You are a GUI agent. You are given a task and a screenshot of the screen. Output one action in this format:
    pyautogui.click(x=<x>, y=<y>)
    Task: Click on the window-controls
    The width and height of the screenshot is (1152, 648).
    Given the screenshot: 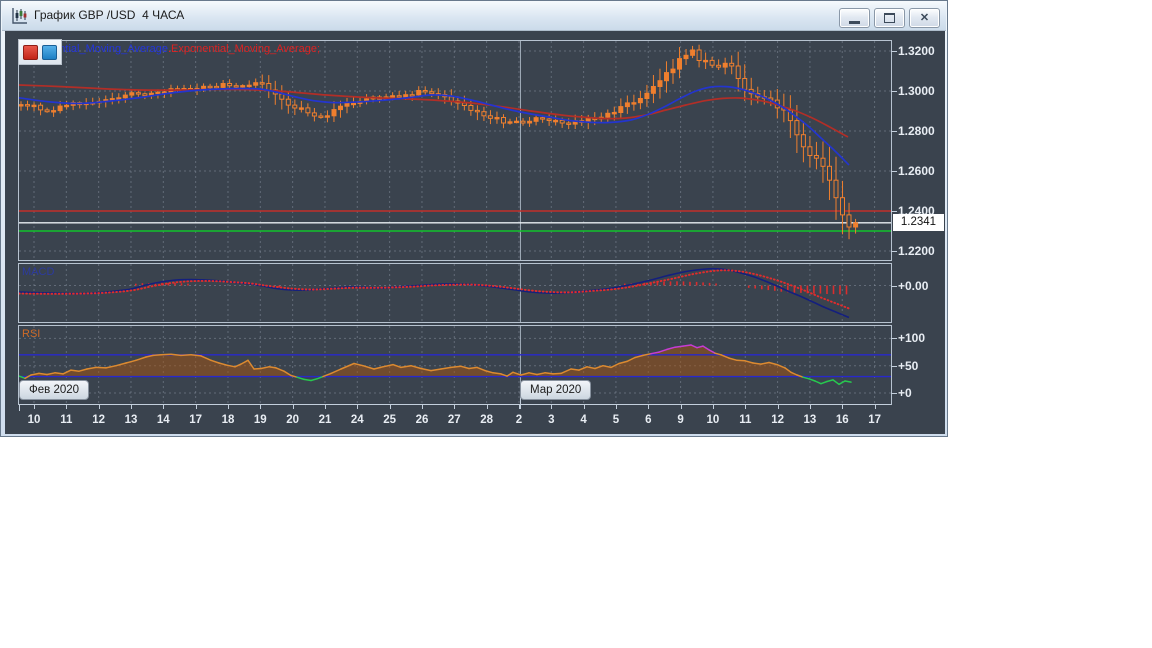 What is the action you would take?
    pyautogui.click(x=889, y=18)
    